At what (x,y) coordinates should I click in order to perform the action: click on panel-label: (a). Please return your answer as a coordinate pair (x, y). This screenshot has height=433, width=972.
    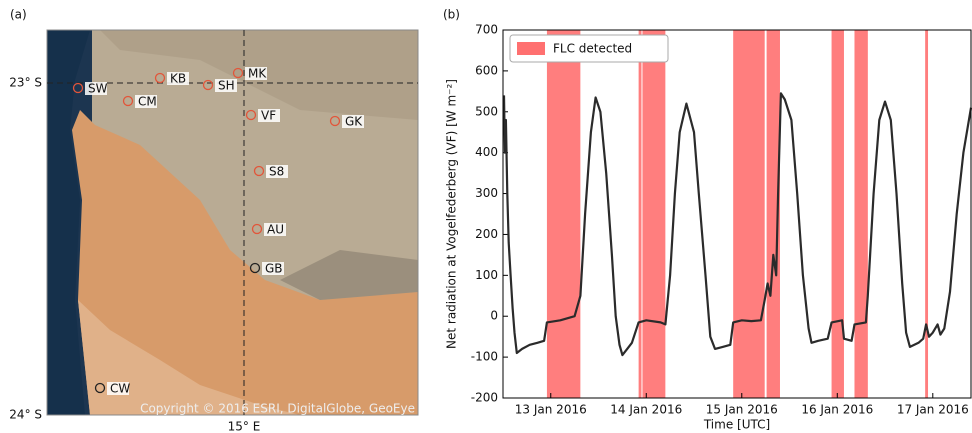
    Looking at the image, I should click on (18, 15).